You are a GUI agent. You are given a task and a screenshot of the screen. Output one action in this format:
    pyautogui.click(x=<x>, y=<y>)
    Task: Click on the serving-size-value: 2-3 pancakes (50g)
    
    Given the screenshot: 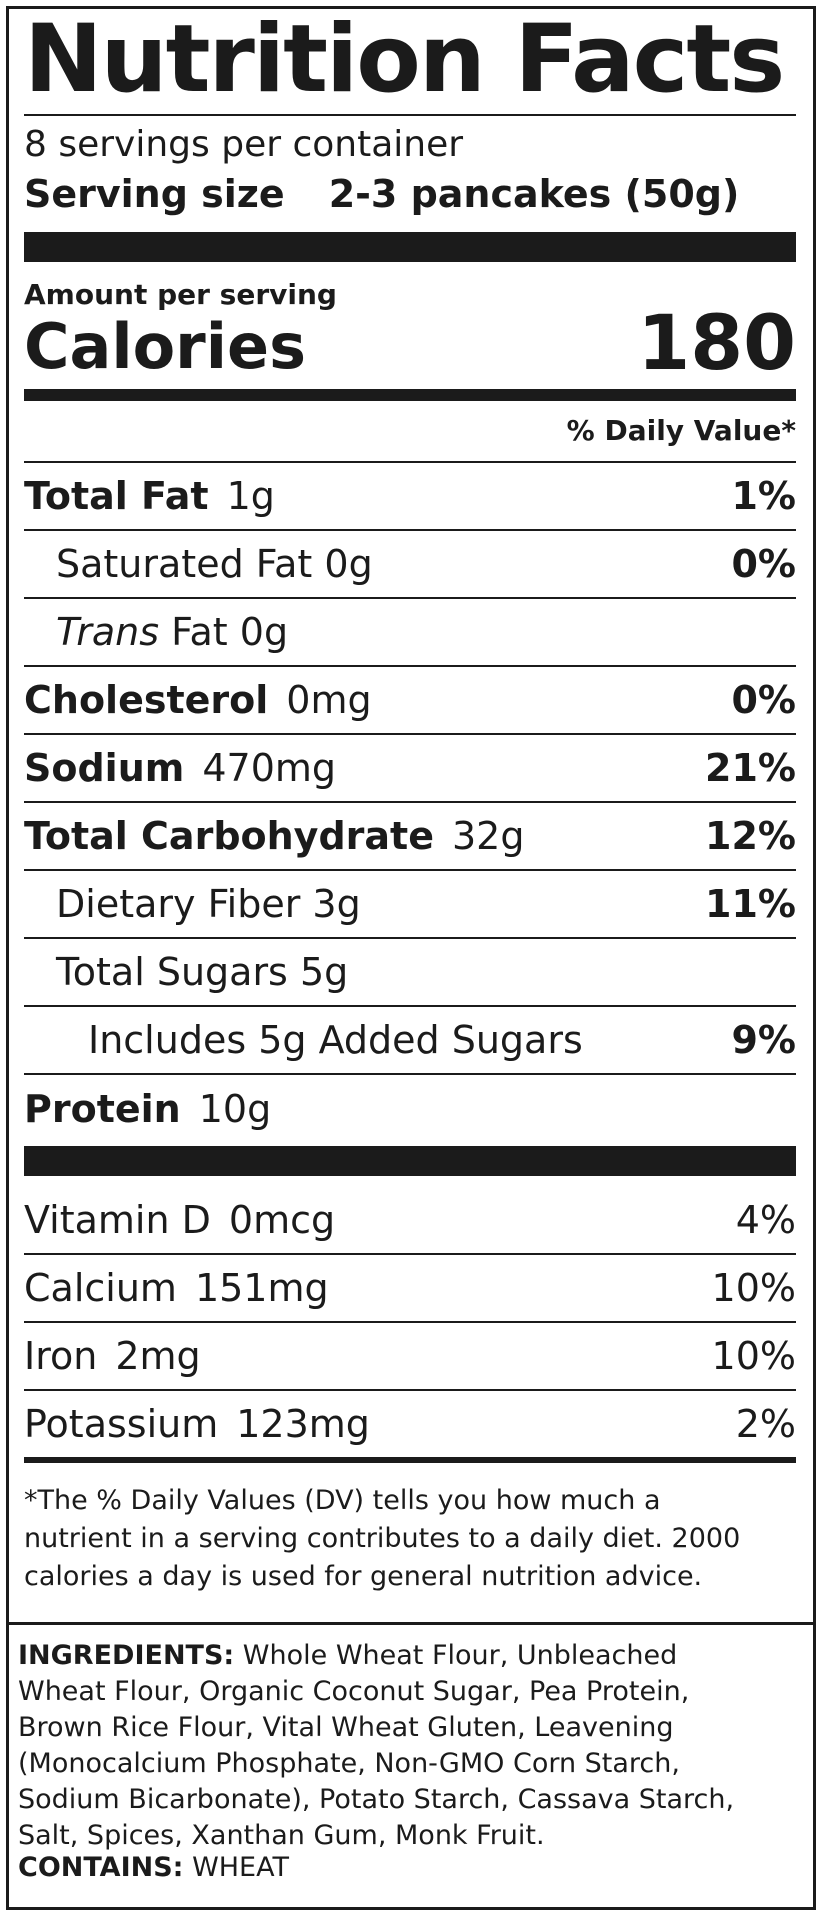 What is the action you would take?
    pyautogui.click(x=534, y=194)
    